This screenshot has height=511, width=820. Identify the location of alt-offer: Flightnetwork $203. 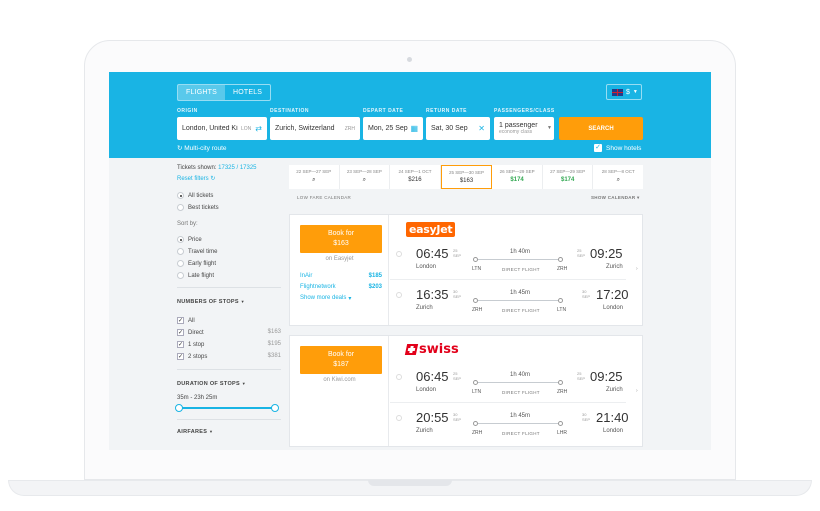
(341, 287).